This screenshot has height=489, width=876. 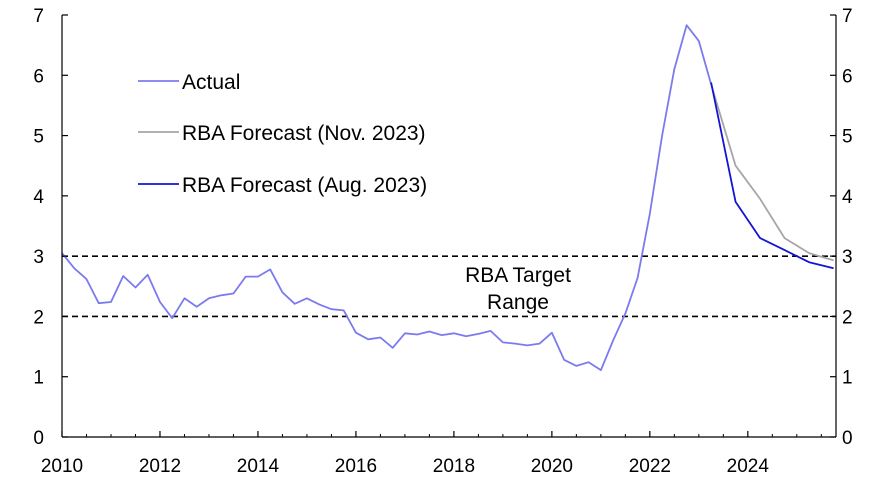 I want to click on target-range-label-line2: Range, so click(x=518, y=302).